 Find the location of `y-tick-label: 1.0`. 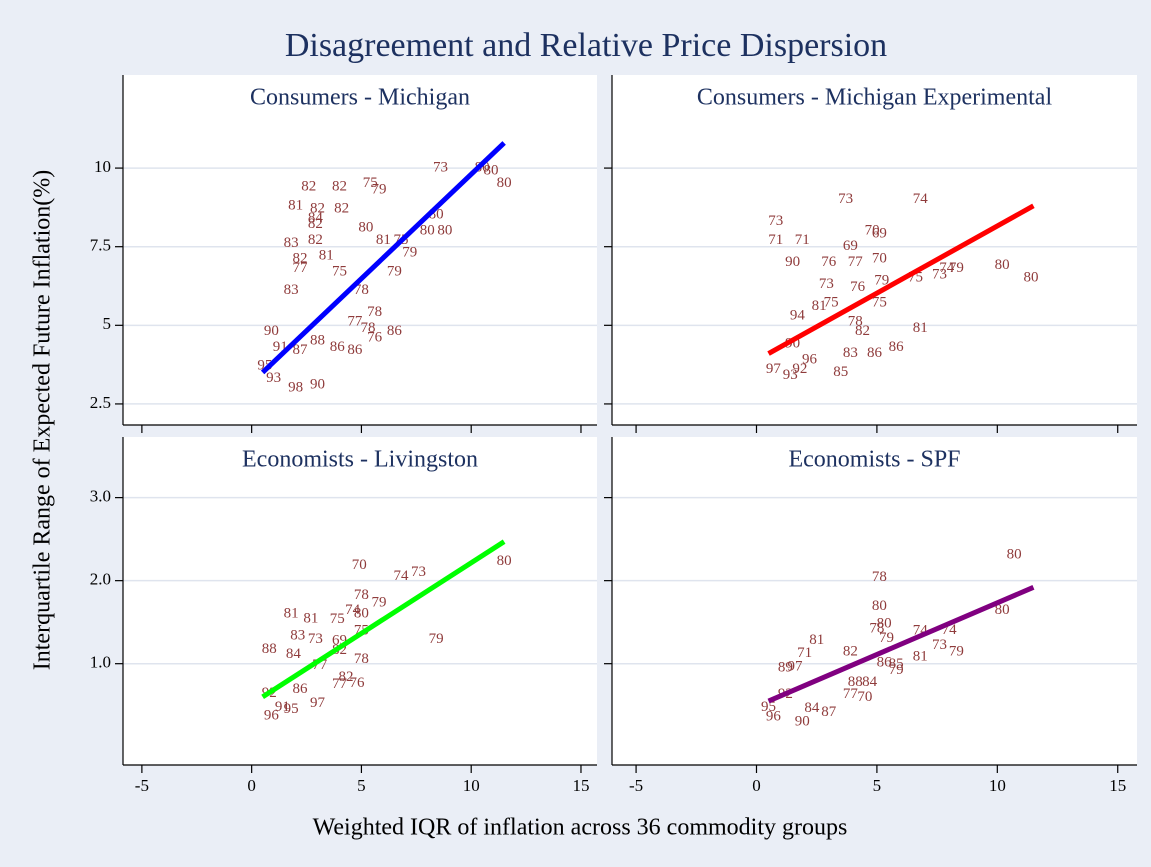

y-tick-label: 1.0 is located at coordinates (100, 662).